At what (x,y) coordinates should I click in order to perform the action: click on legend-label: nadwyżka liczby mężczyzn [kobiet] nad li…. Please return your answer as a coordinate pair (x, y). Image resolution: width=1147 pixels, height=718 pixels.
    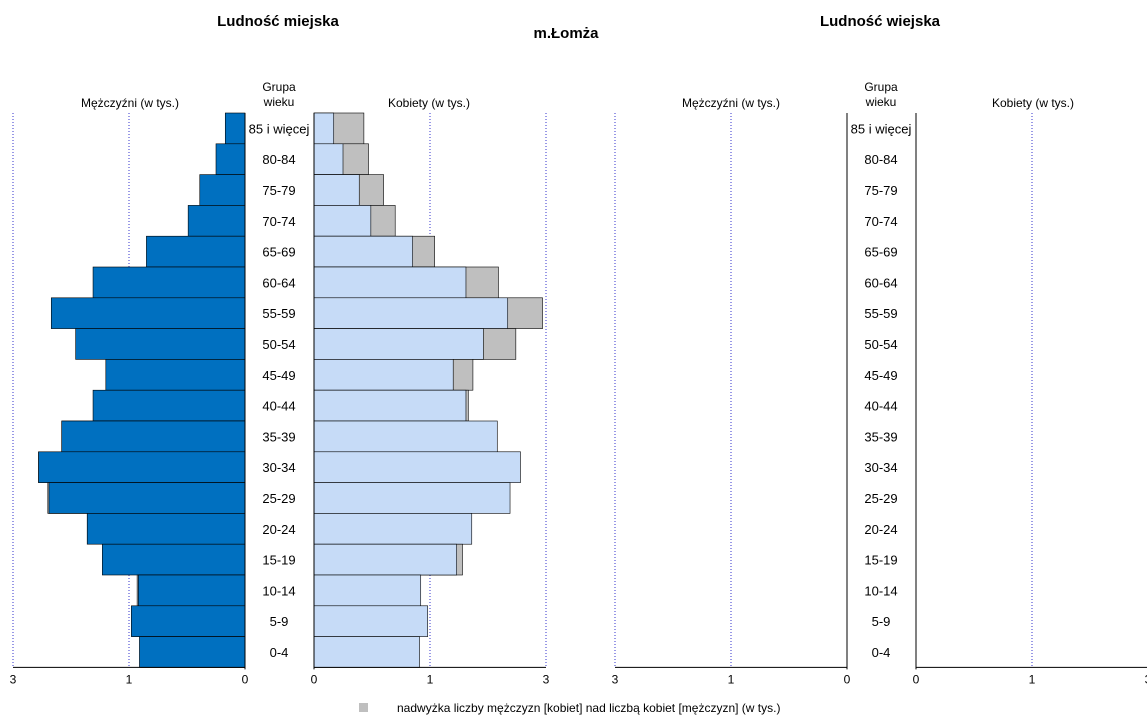
    Looking at the image, I should click on (588, 708).